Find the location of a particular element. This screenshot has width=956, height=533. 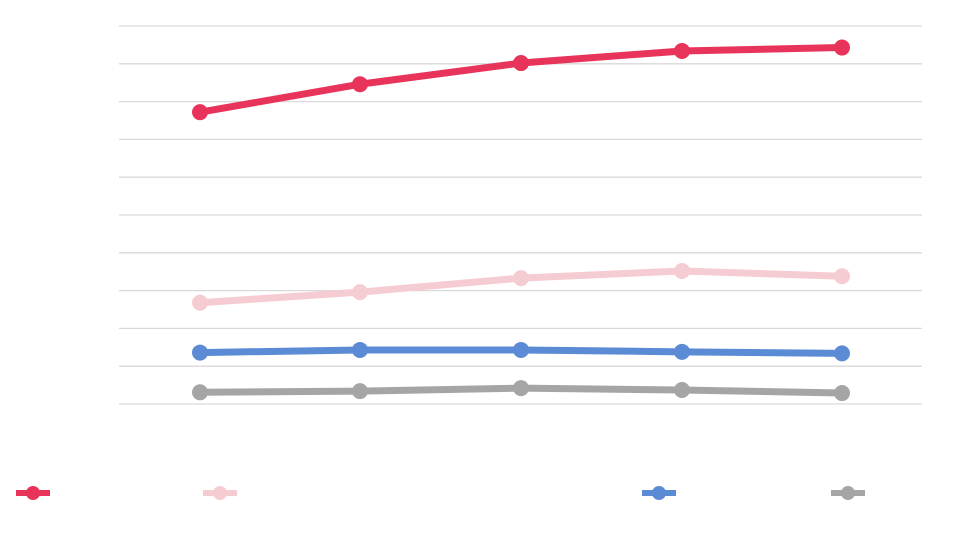

legend is located at coordinates (478, 495).